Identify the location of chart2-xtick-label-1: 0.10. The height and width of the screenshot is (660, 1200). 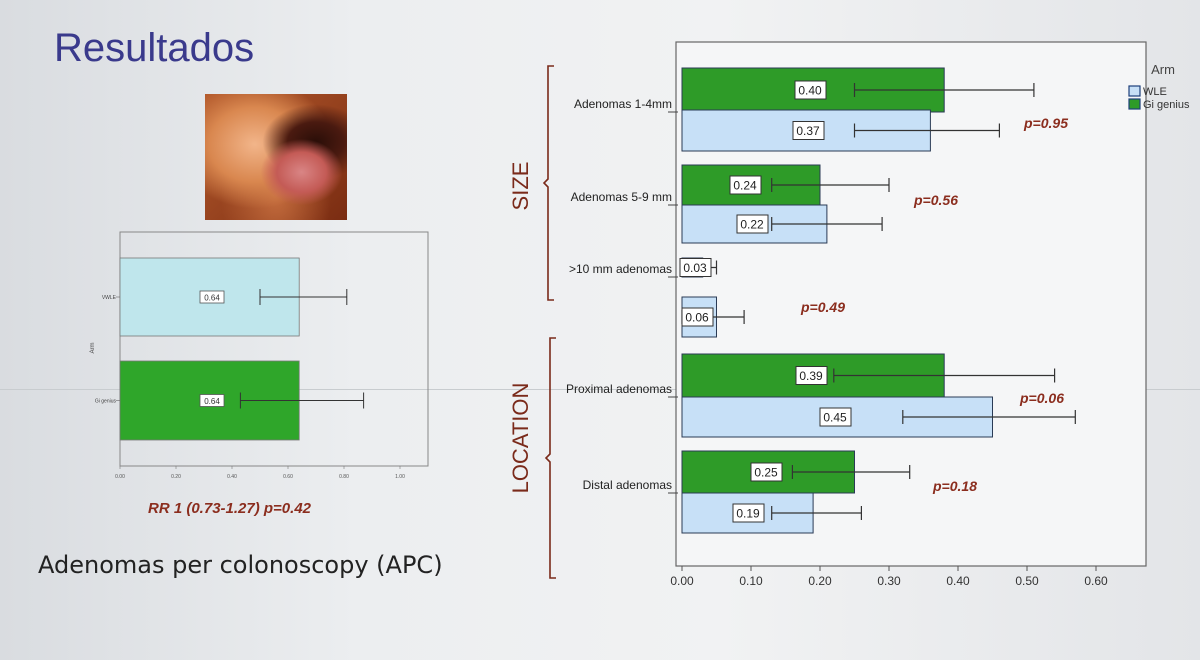
(751, 581).